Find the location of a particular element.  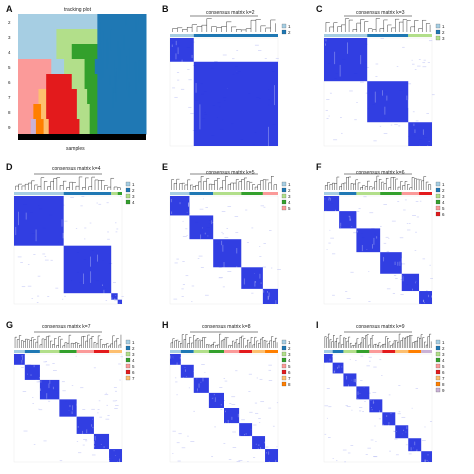

panel-letter-h: H is located at coordinates (165, 325).